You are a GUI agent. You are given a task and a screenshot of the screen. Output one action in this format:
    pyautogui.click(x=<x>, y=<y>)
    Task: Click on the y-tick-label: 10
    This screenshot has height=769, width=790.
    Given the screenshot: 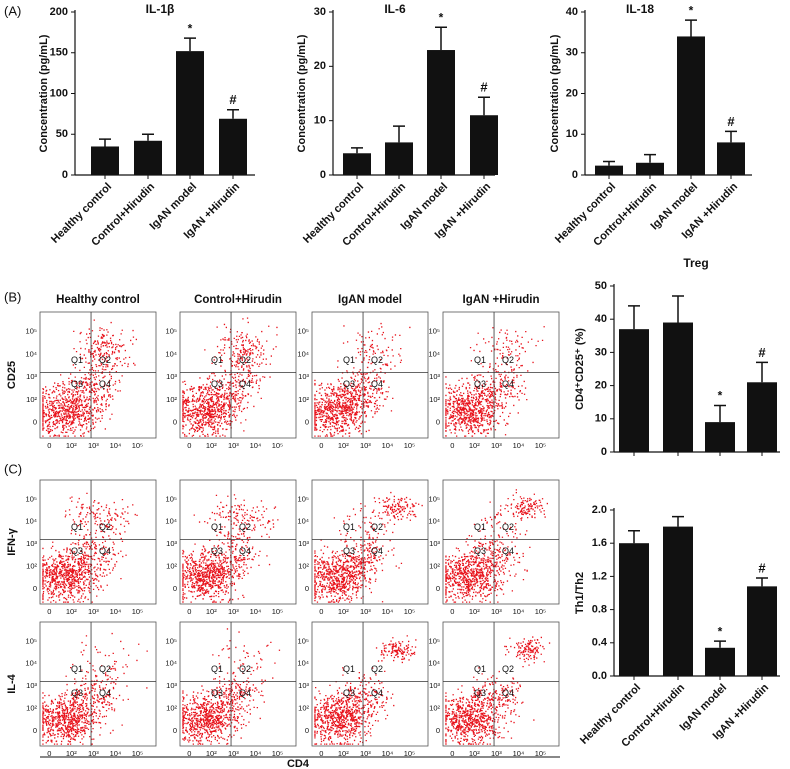 What is the action you would take?
    pyautogui.click(x=601, y=419)
    